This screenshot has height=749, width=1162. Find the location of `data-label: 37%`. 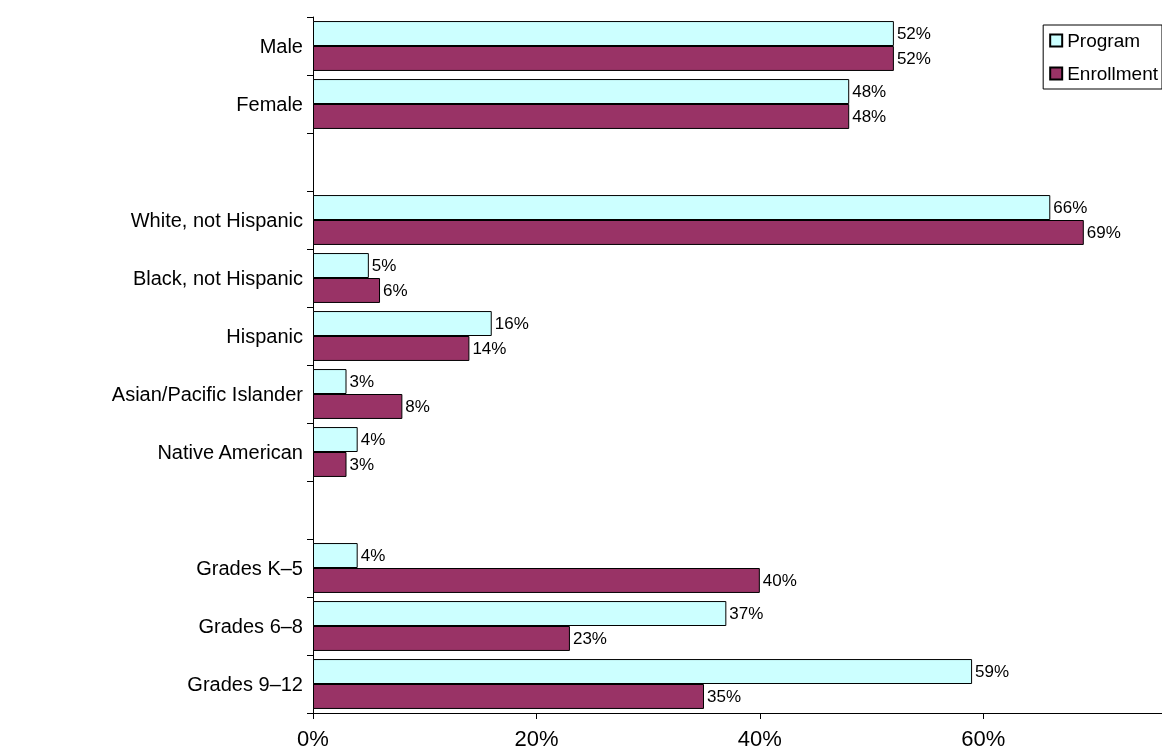

data-label: 37% is located at coordinates (746, 614).